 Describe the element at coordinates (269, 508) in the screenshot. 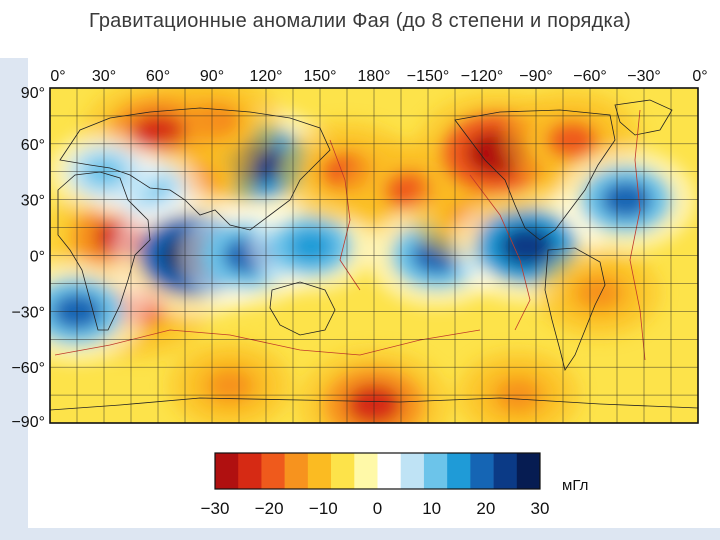

I see `colorbar-tick-label: −20` at that location.